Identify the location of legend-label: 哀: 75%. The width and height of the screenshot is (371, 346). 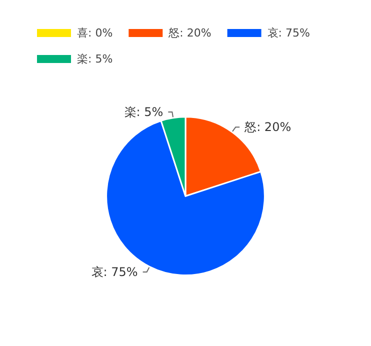
(288, 33).